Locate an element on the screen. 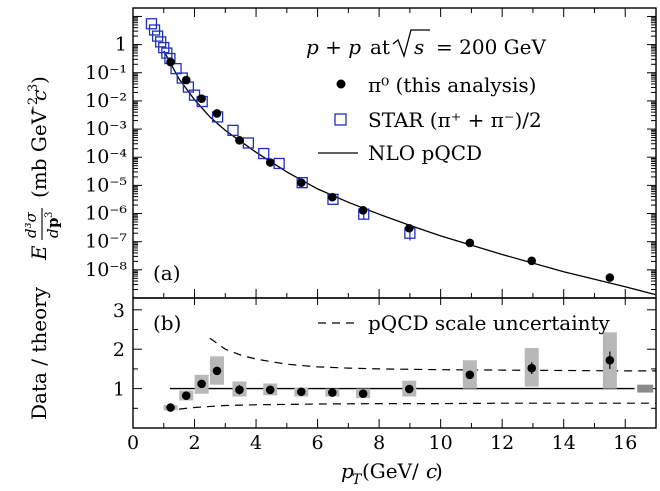  normalization-box is located at coordinates (645, 388).